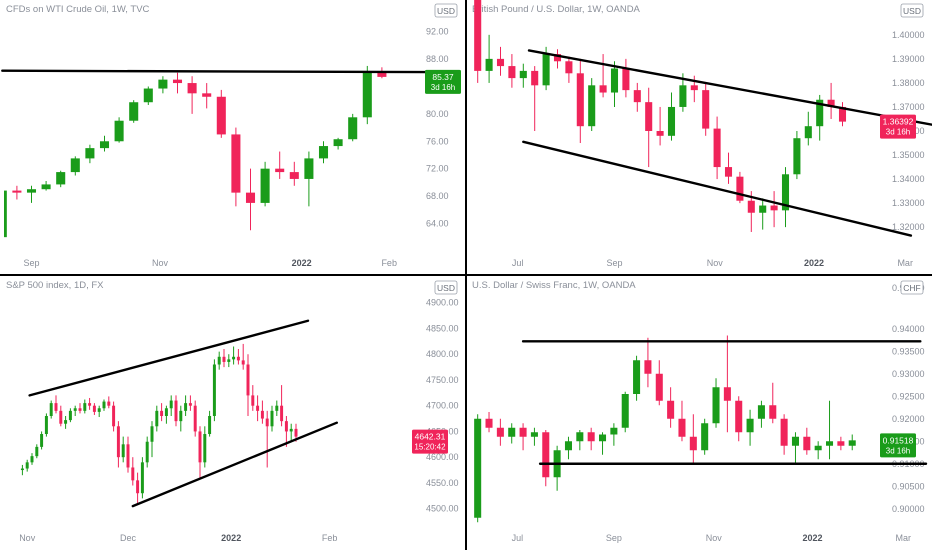  Describe the element at coordinates (908, 35) in the screenshot. I see `y-tick-label: 1.40000` at that location.